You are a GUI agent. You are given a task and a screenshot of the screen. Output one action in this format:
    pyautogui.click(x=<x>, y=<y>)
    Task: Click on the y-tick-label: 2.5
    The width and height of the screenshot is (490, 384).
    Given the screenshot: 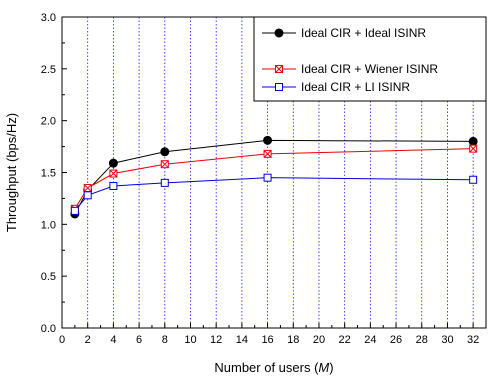 What is the action you would take?
    pyautogui.click(x=48, y=70)
    